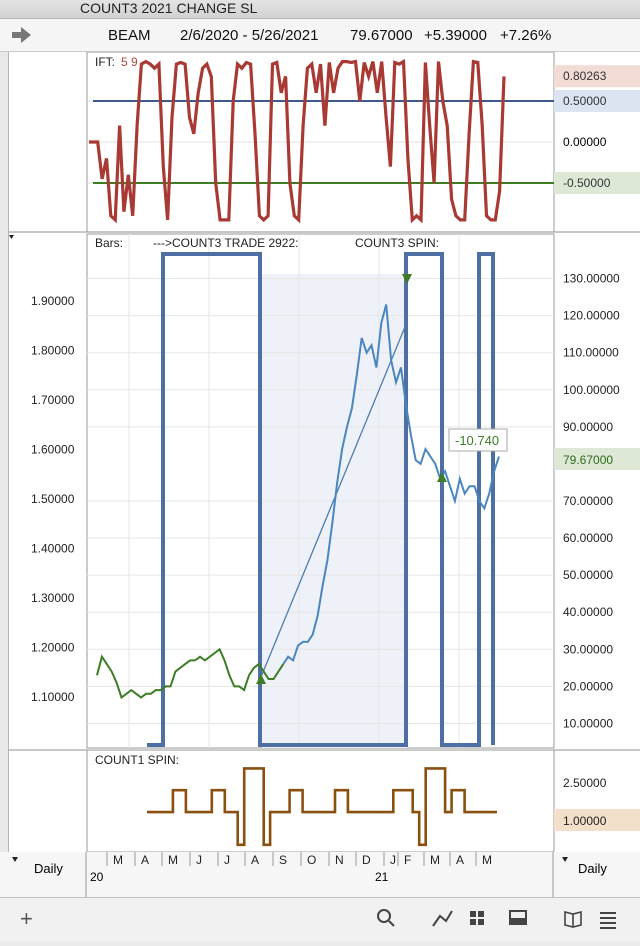 This screenshot has width=640, height=946. What do you see at coordinates (339, 860) in the screenshot?
I see `month-label: N` at bounding box center [339, 860].